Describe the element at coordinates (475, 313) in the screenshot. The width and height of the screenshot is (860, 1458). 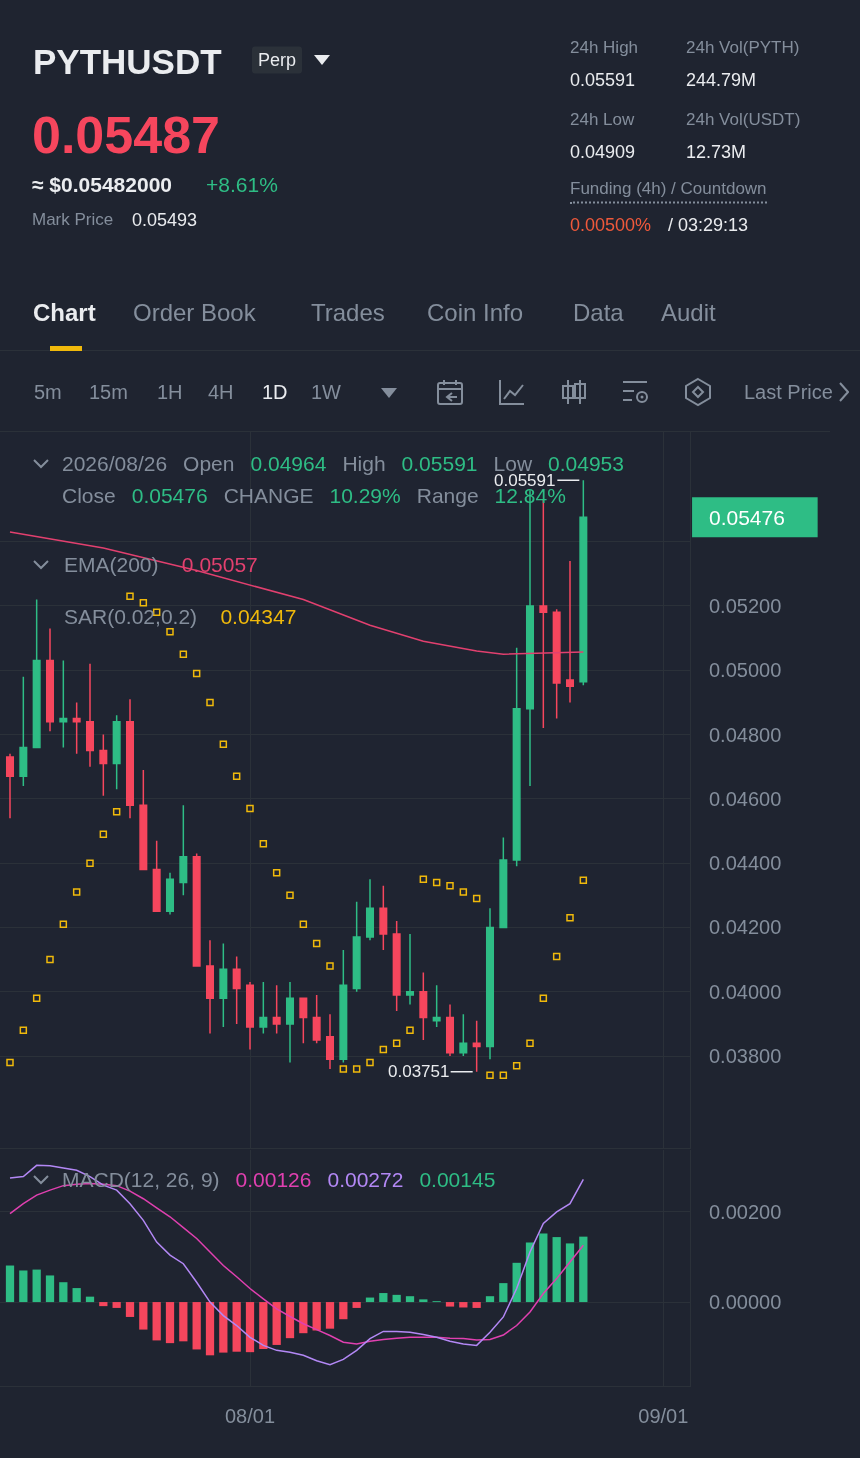
I see `text: Coin Info` at that location.